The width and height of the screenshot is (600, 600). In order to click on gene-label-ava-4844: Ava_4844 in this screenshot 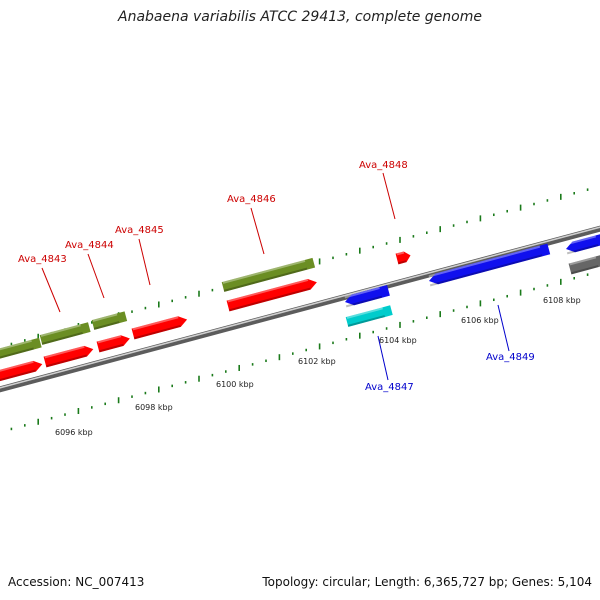, I will do `click(89, 245)`.